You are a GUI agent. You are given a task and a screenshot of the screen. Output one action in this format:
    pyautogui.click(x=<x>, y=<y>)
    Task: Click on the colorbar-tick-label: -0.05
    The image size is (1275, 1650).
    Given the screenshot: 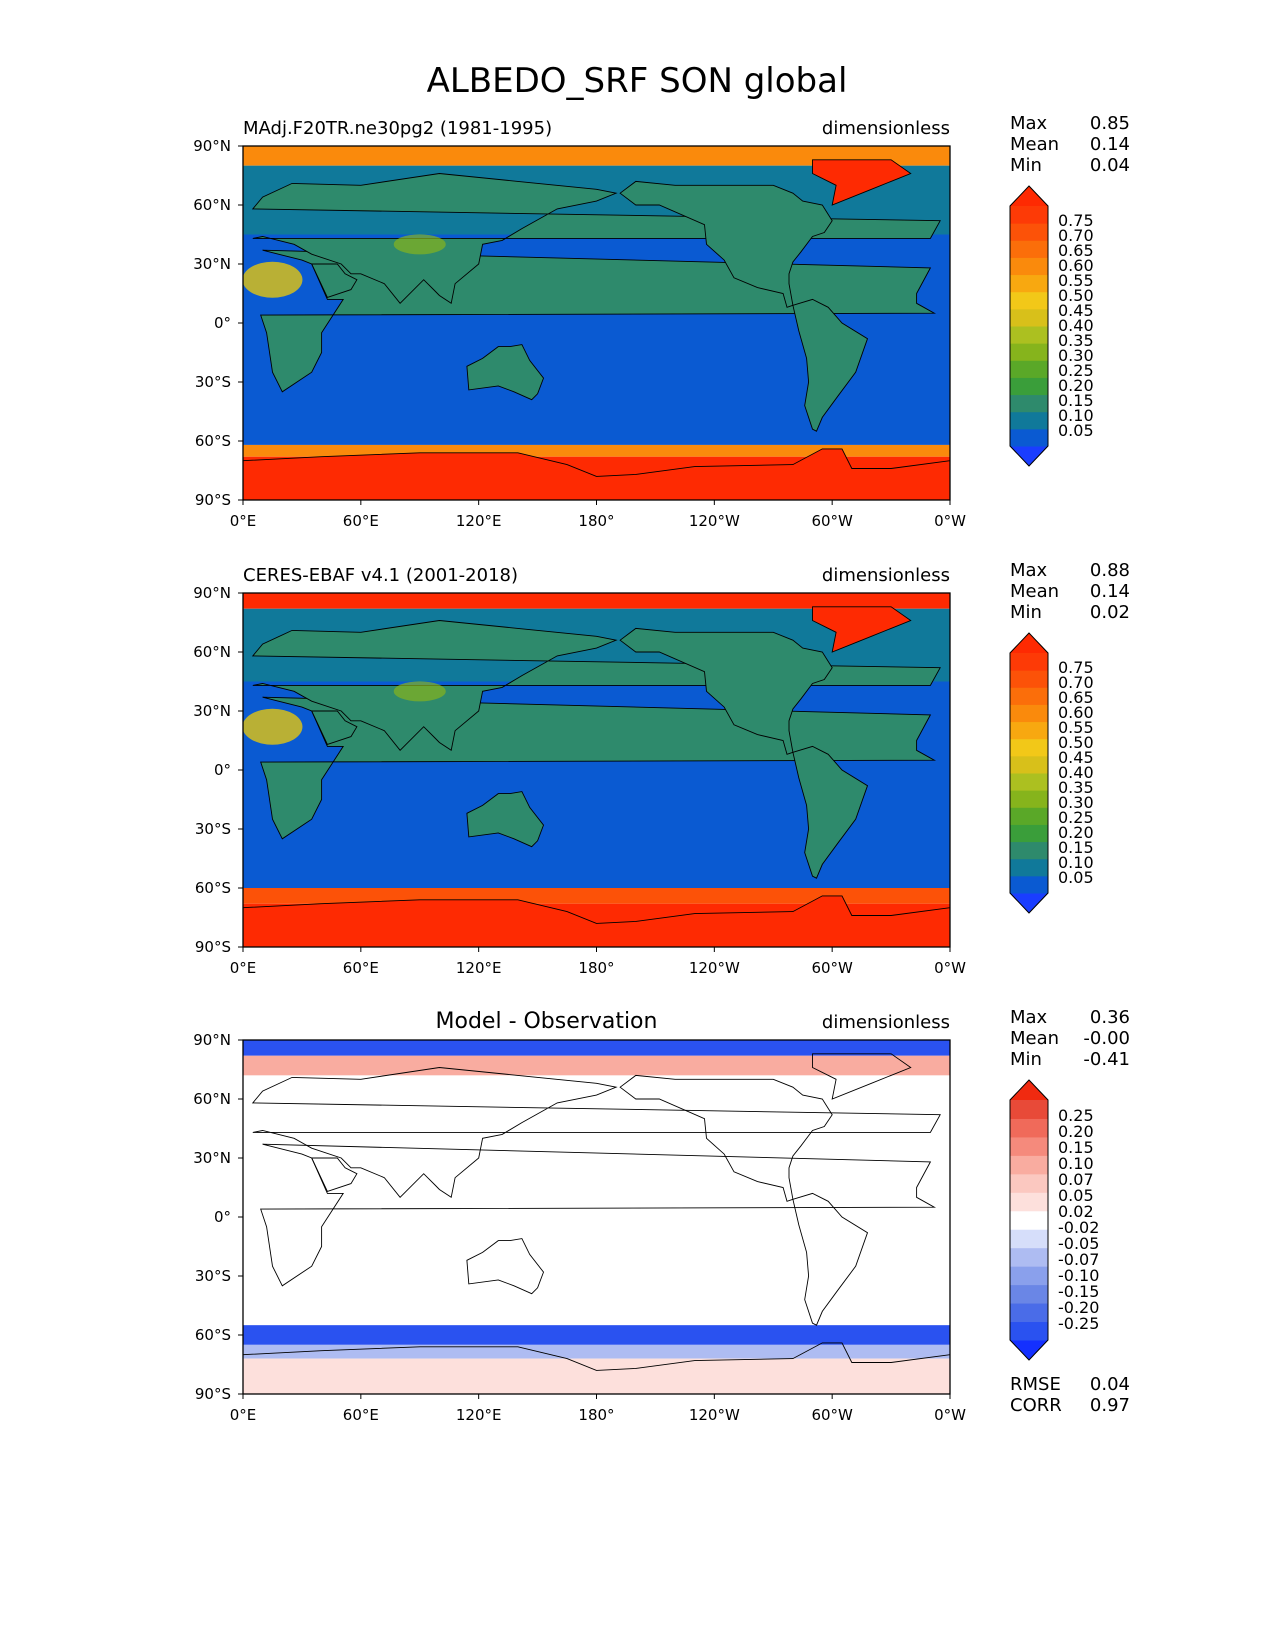 What is the action you would take?
    pyautogui.click(x=1078, y=1243)
    